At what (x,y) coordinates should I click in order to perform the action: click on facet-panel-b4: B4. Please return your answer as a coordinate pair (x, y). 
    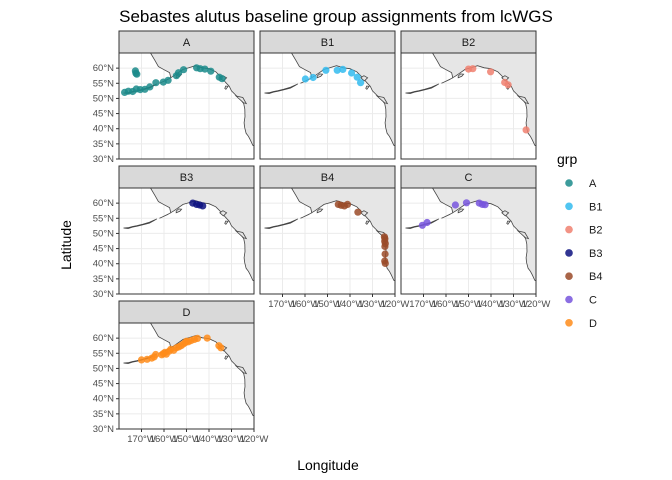
    Looking at the image, I should click on (327, 230).